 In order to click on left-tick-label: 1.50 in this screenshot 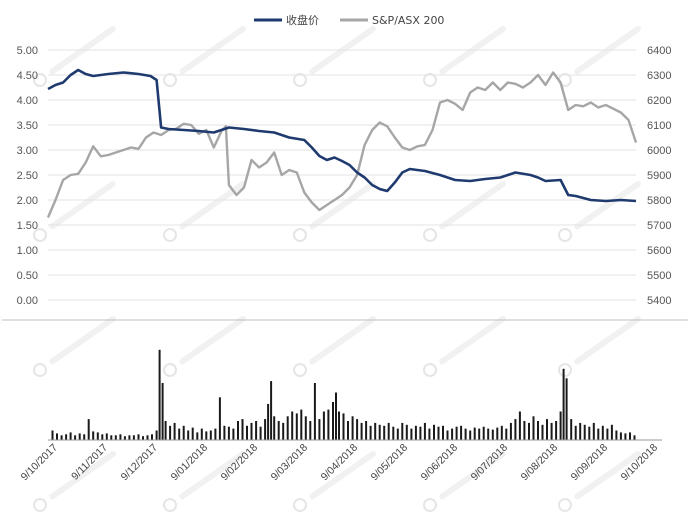, I will do `click(27, 226)`.